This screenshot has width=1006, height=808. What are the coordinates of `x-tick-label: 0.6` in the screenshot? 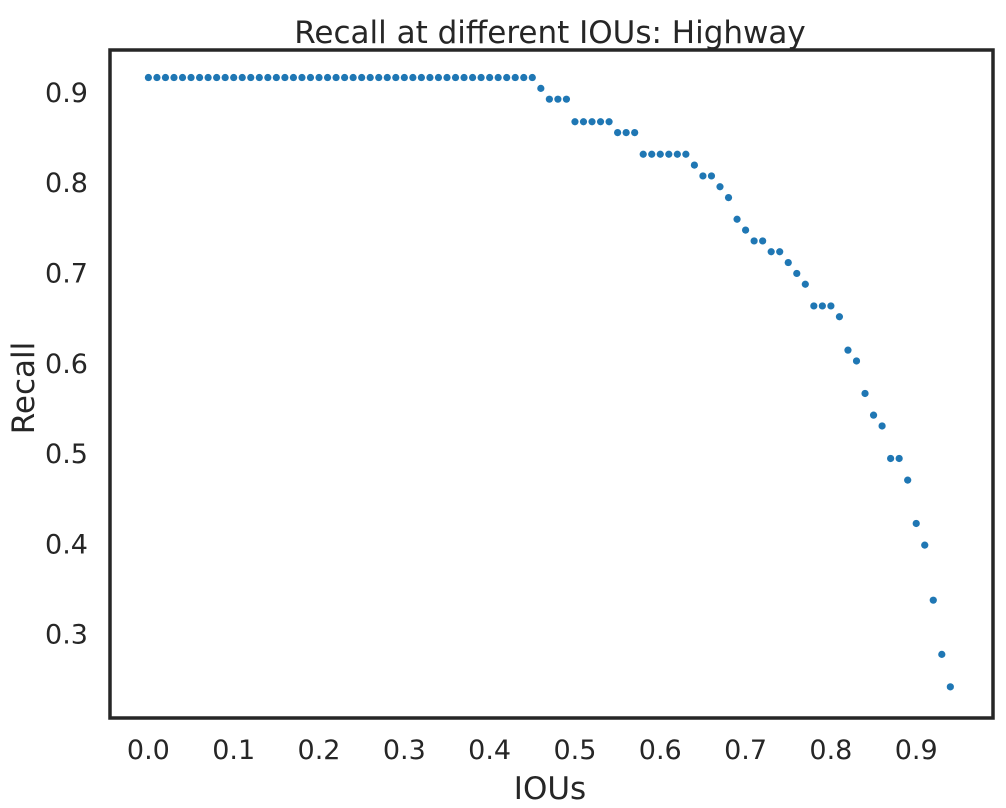 It's located at (660, 750).